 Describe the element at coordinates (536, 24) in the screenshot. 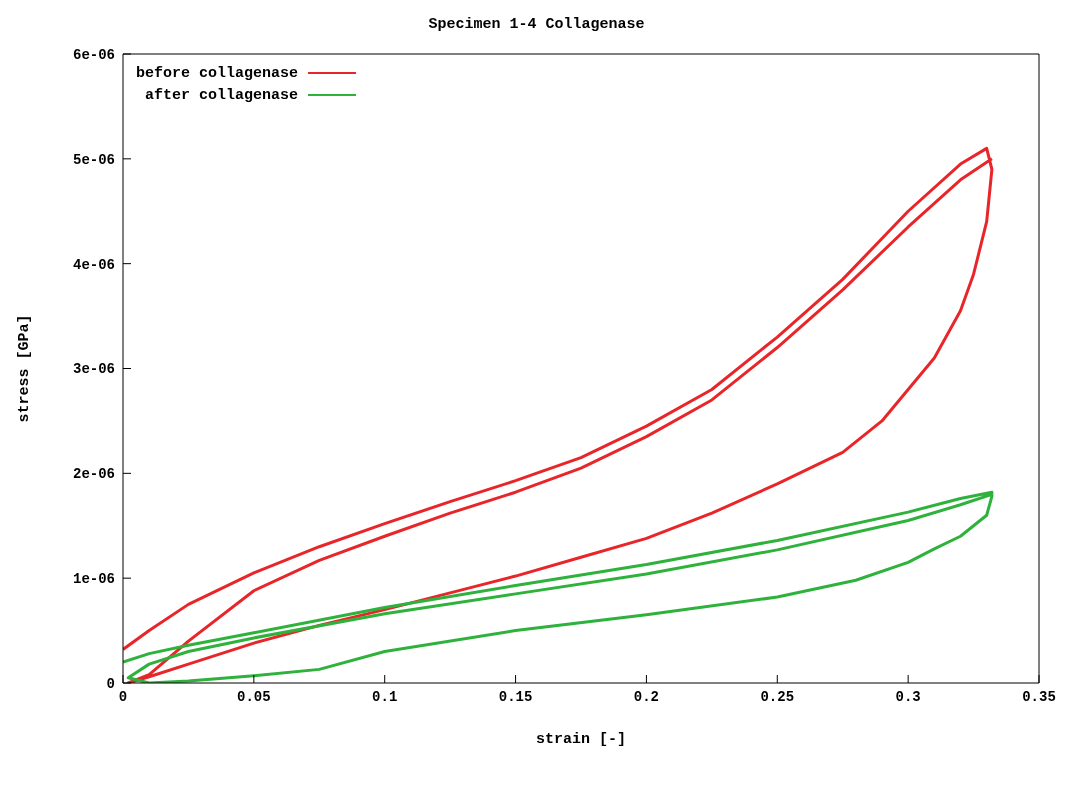

I see `chart-title: Specimen 1-4 Collagenase` at that location.